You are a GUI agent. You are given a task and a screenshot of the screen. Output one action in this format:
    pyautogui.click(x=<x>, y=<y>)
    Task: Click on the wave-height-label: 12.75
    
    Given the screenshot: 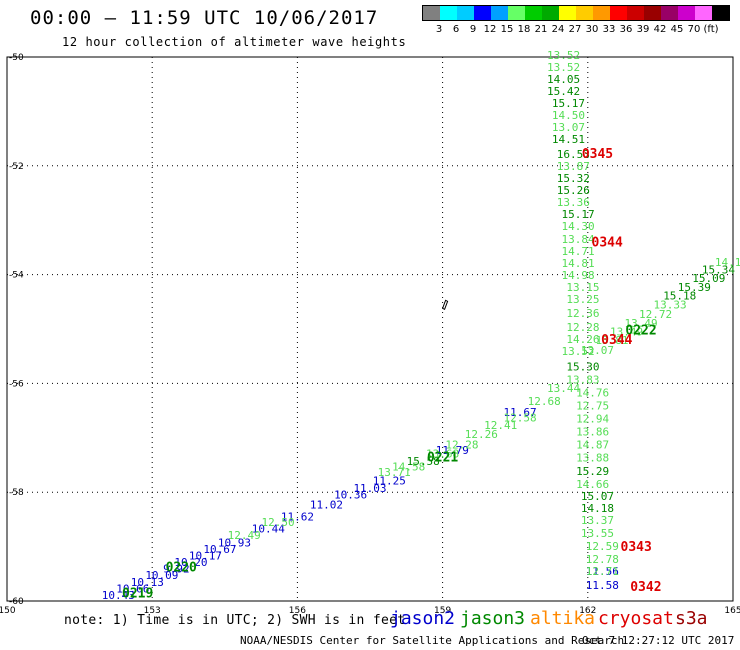 What is the action you would take?
    pyautogui.click(x=592, y=406)
    